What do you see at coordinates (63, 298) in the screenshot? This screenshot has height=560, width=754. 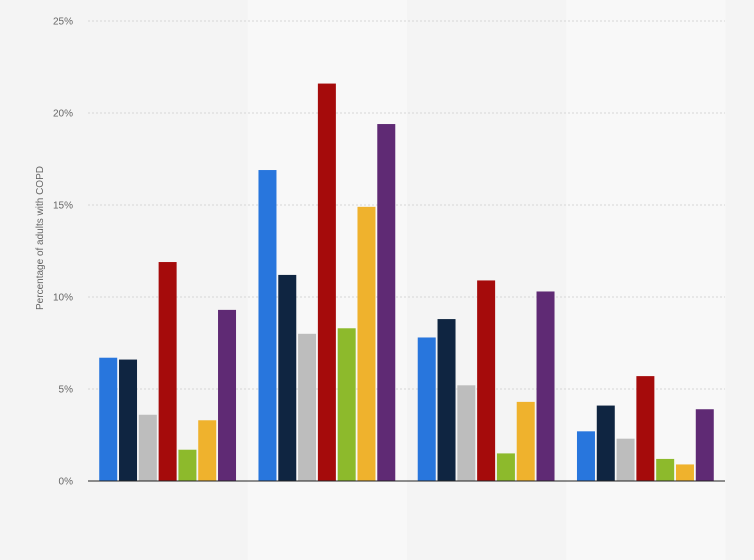 I see `y-tick-label: 10%` at bounding box center [63, 298].